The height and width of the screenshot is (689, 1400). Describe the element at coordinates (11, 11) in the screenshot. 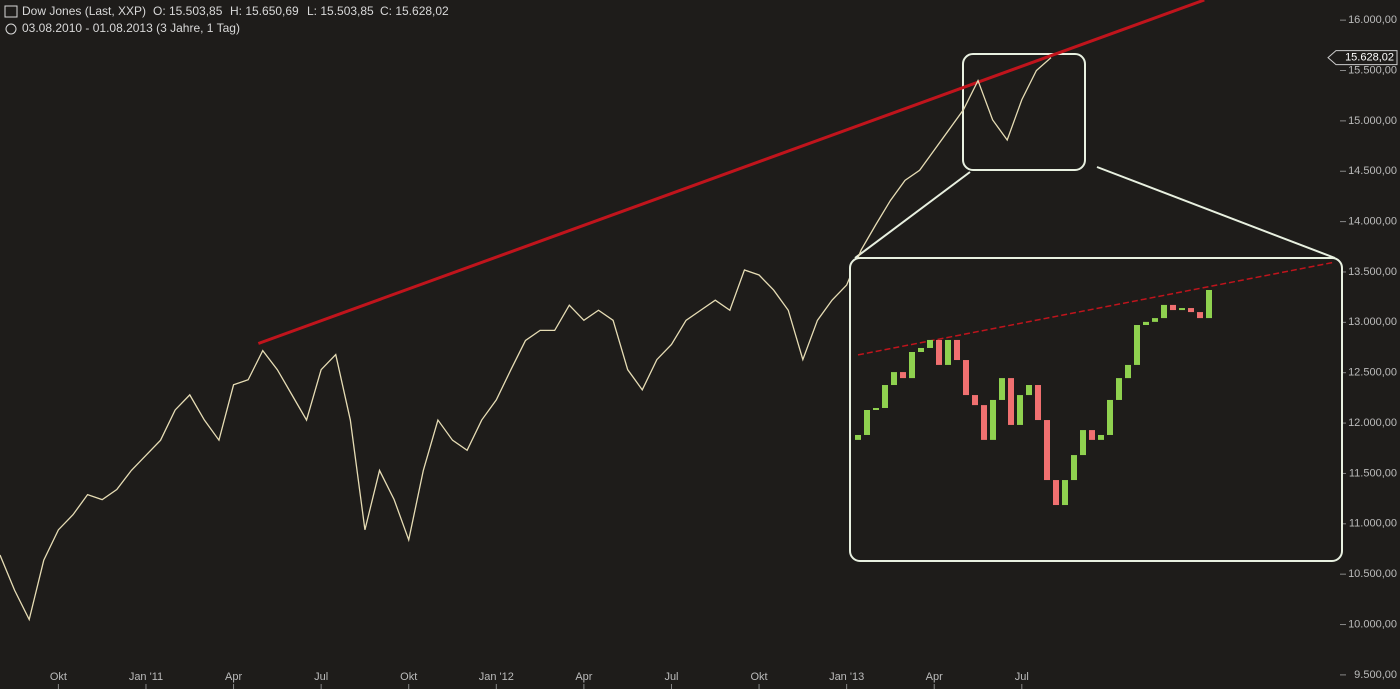

I see `chart-icon` at that location.